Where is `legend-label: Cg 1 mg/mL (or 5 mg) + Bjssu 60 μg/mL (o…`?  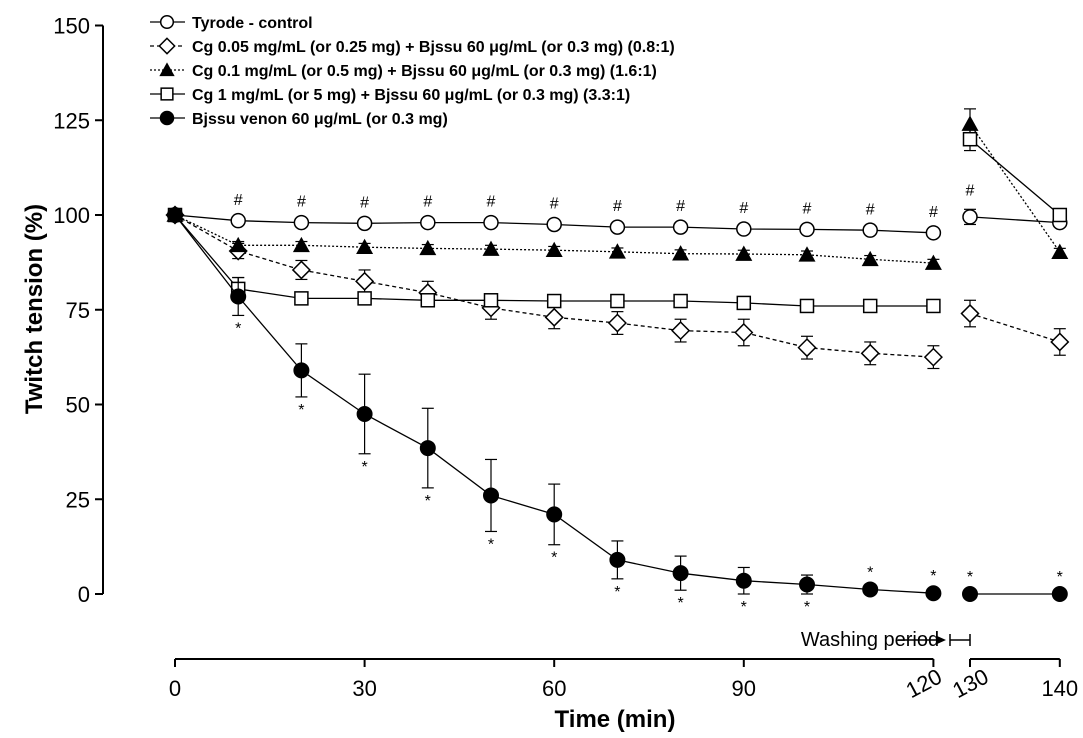 legend-label: Cg 1 mg/mL (or 5 mg) + Bjssu 60 μg/mL (o… is located at coordinates (411, 95).